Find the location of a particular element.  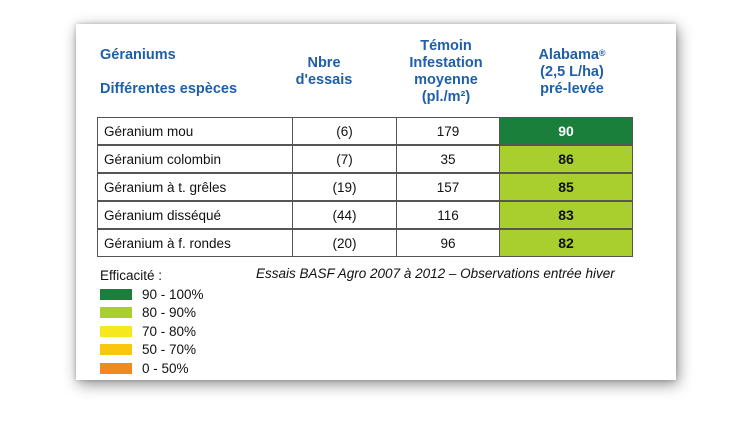

table-row: Géranium à t. grêles (19) 157 85 is located at coordinates (365, 187).